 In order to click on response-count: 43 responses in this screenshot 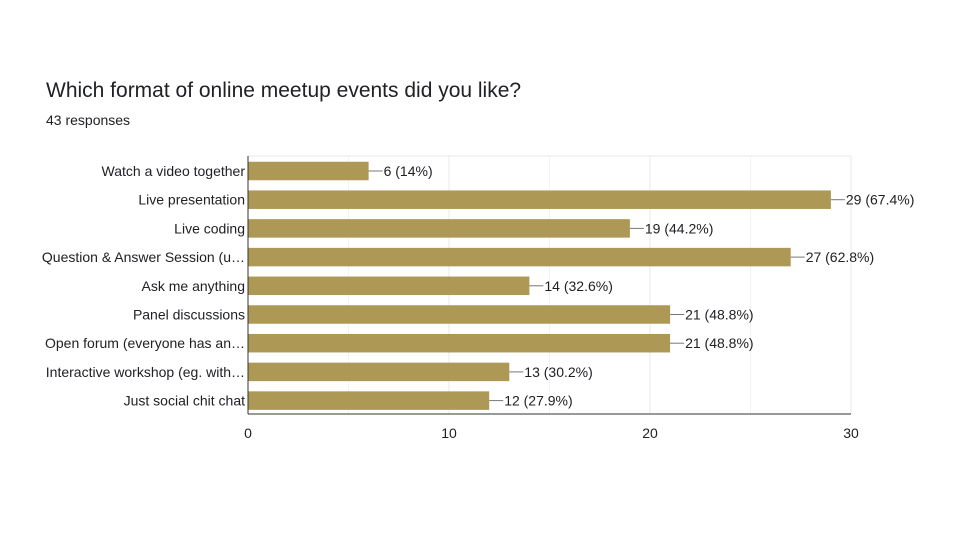, I will do `click(88, 120)`.